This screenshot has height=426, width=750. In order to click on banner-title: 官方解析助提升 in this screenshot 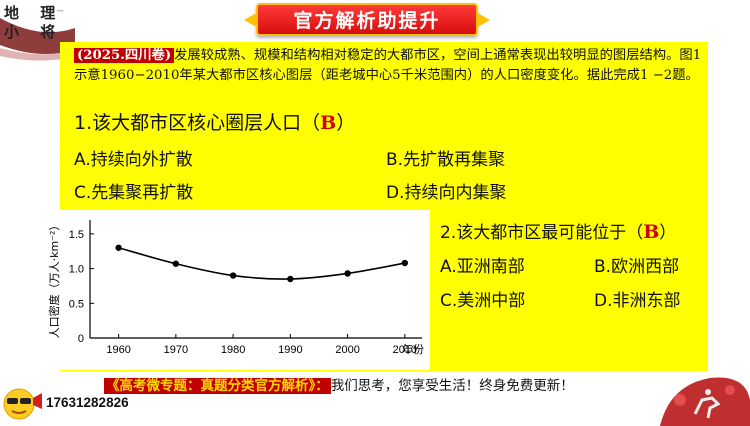, I will do `click(367, 21)`.